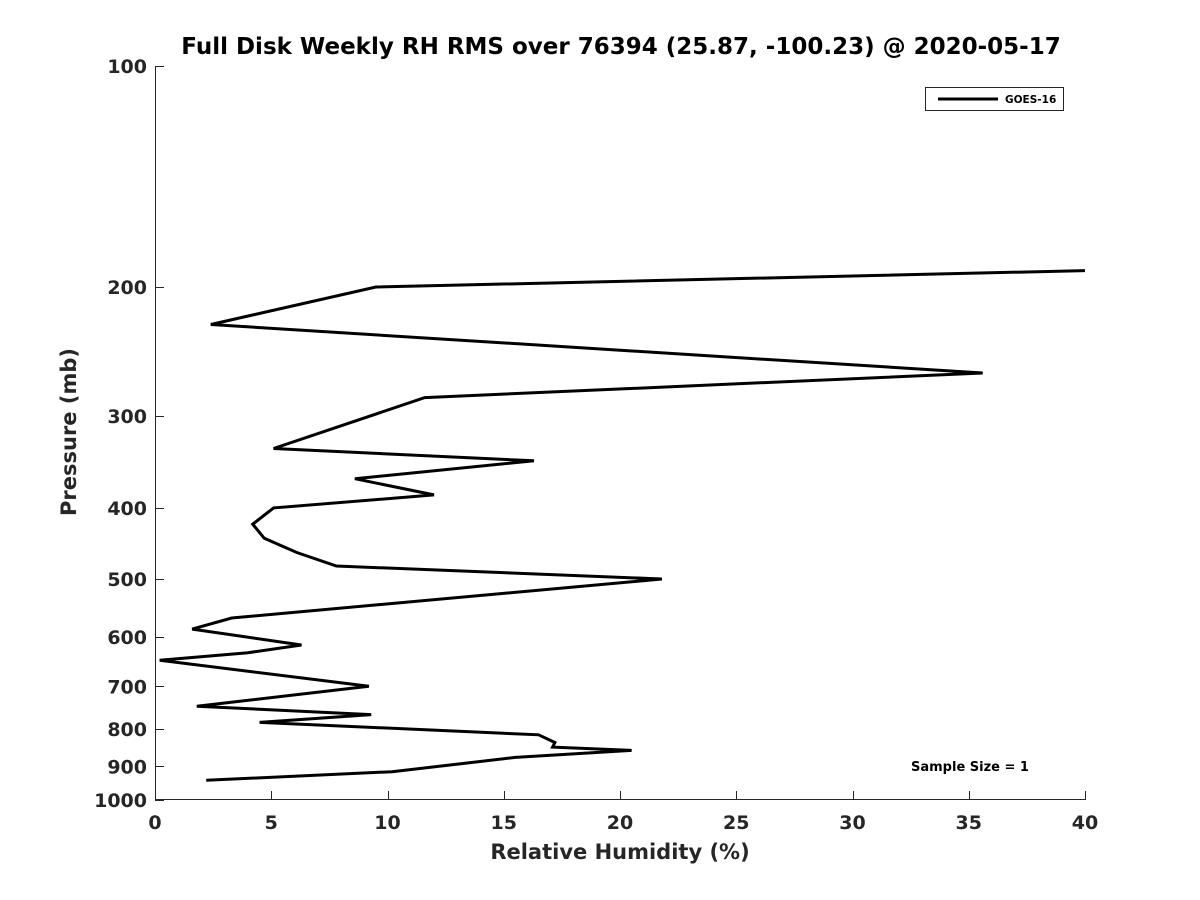 The width and height of the screenshot is (1200, 900). Describe the element at coordinates (504, 823) in the screenshot. I see `x-tick-label: 15` at that location.